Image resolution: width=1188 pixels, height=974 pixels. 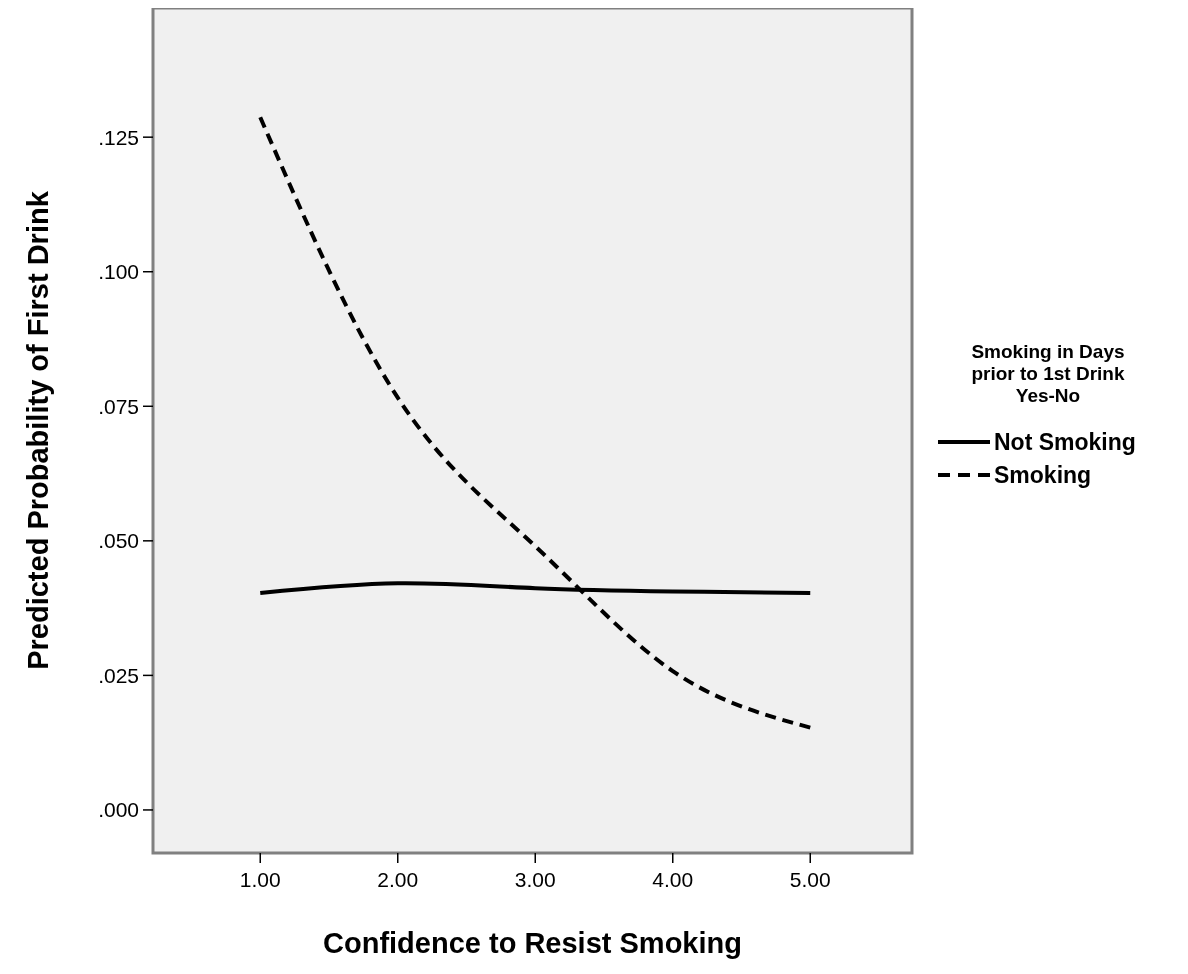 What do you see at coordinates (532, 943) in the screenshot?
I see `x-axis-title: Confidence to Resist Smoking` at bounding box center [532, 943].